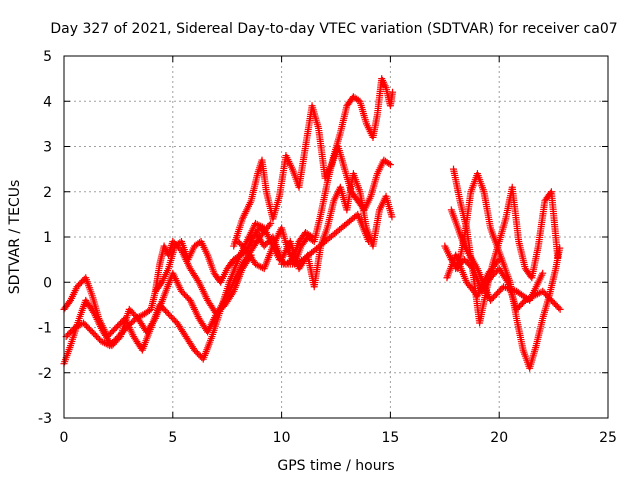  I want to click on x-tick-label: 5, so click(172, 438).